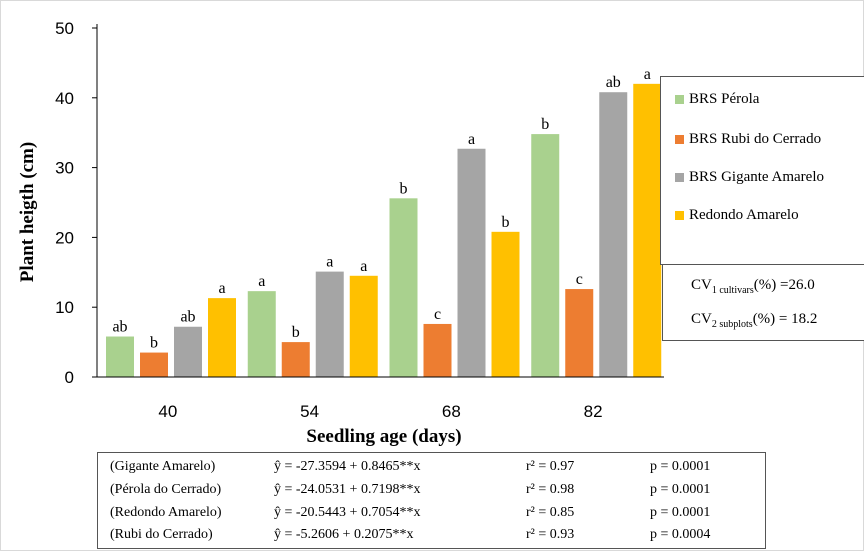 This screenshot has width=864, height=551. Describe the element at coordinates (166, 489) in the screenshot. I see `regression-cultivar: (Pérola do Cerrado)` at that location.